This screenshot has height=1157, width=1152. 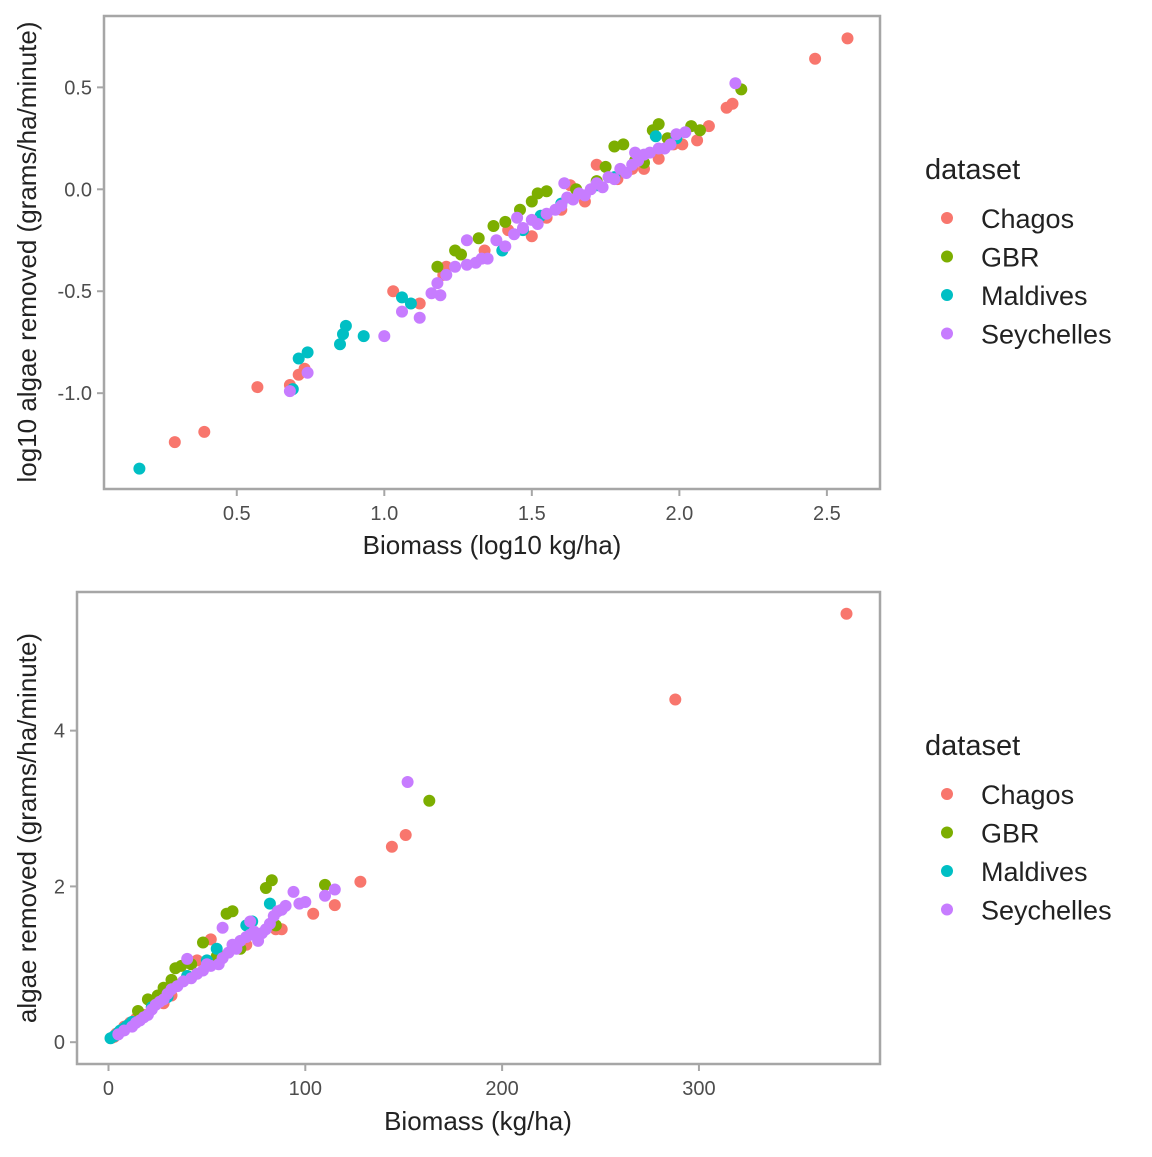 What do you see at coordinates (947, 909) in the screenshot?
I see `legend-key-seychelles` at bounding box center [947, 909].